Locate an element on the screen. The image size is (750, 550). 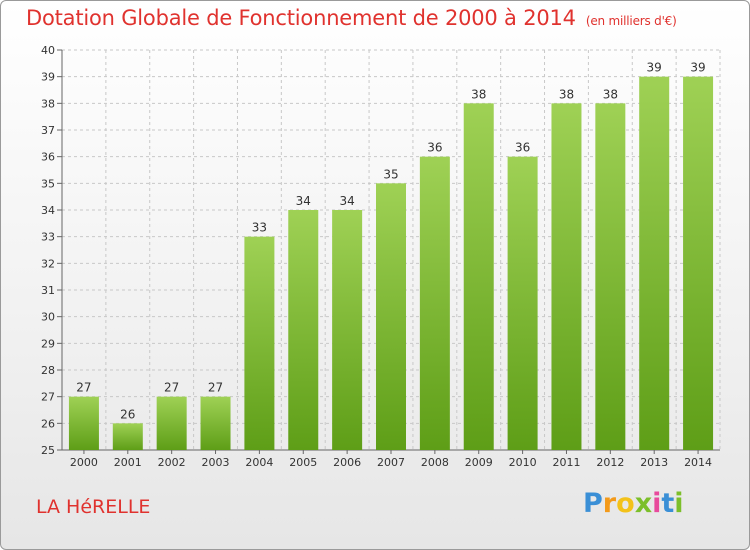
y-tick-label: 28 is located at coordinates (48, 370).